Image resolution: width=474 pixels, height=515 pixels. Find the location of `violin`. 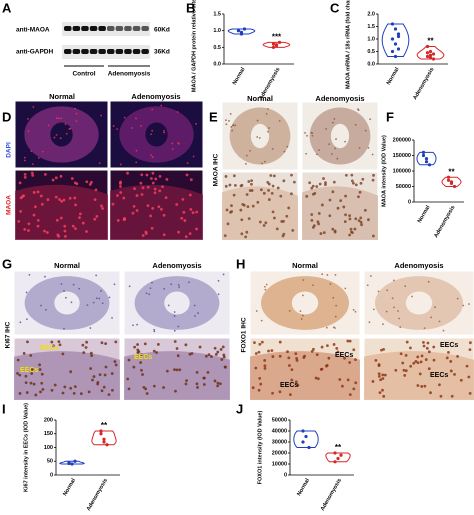

violin is located at coordinates (395, 40).